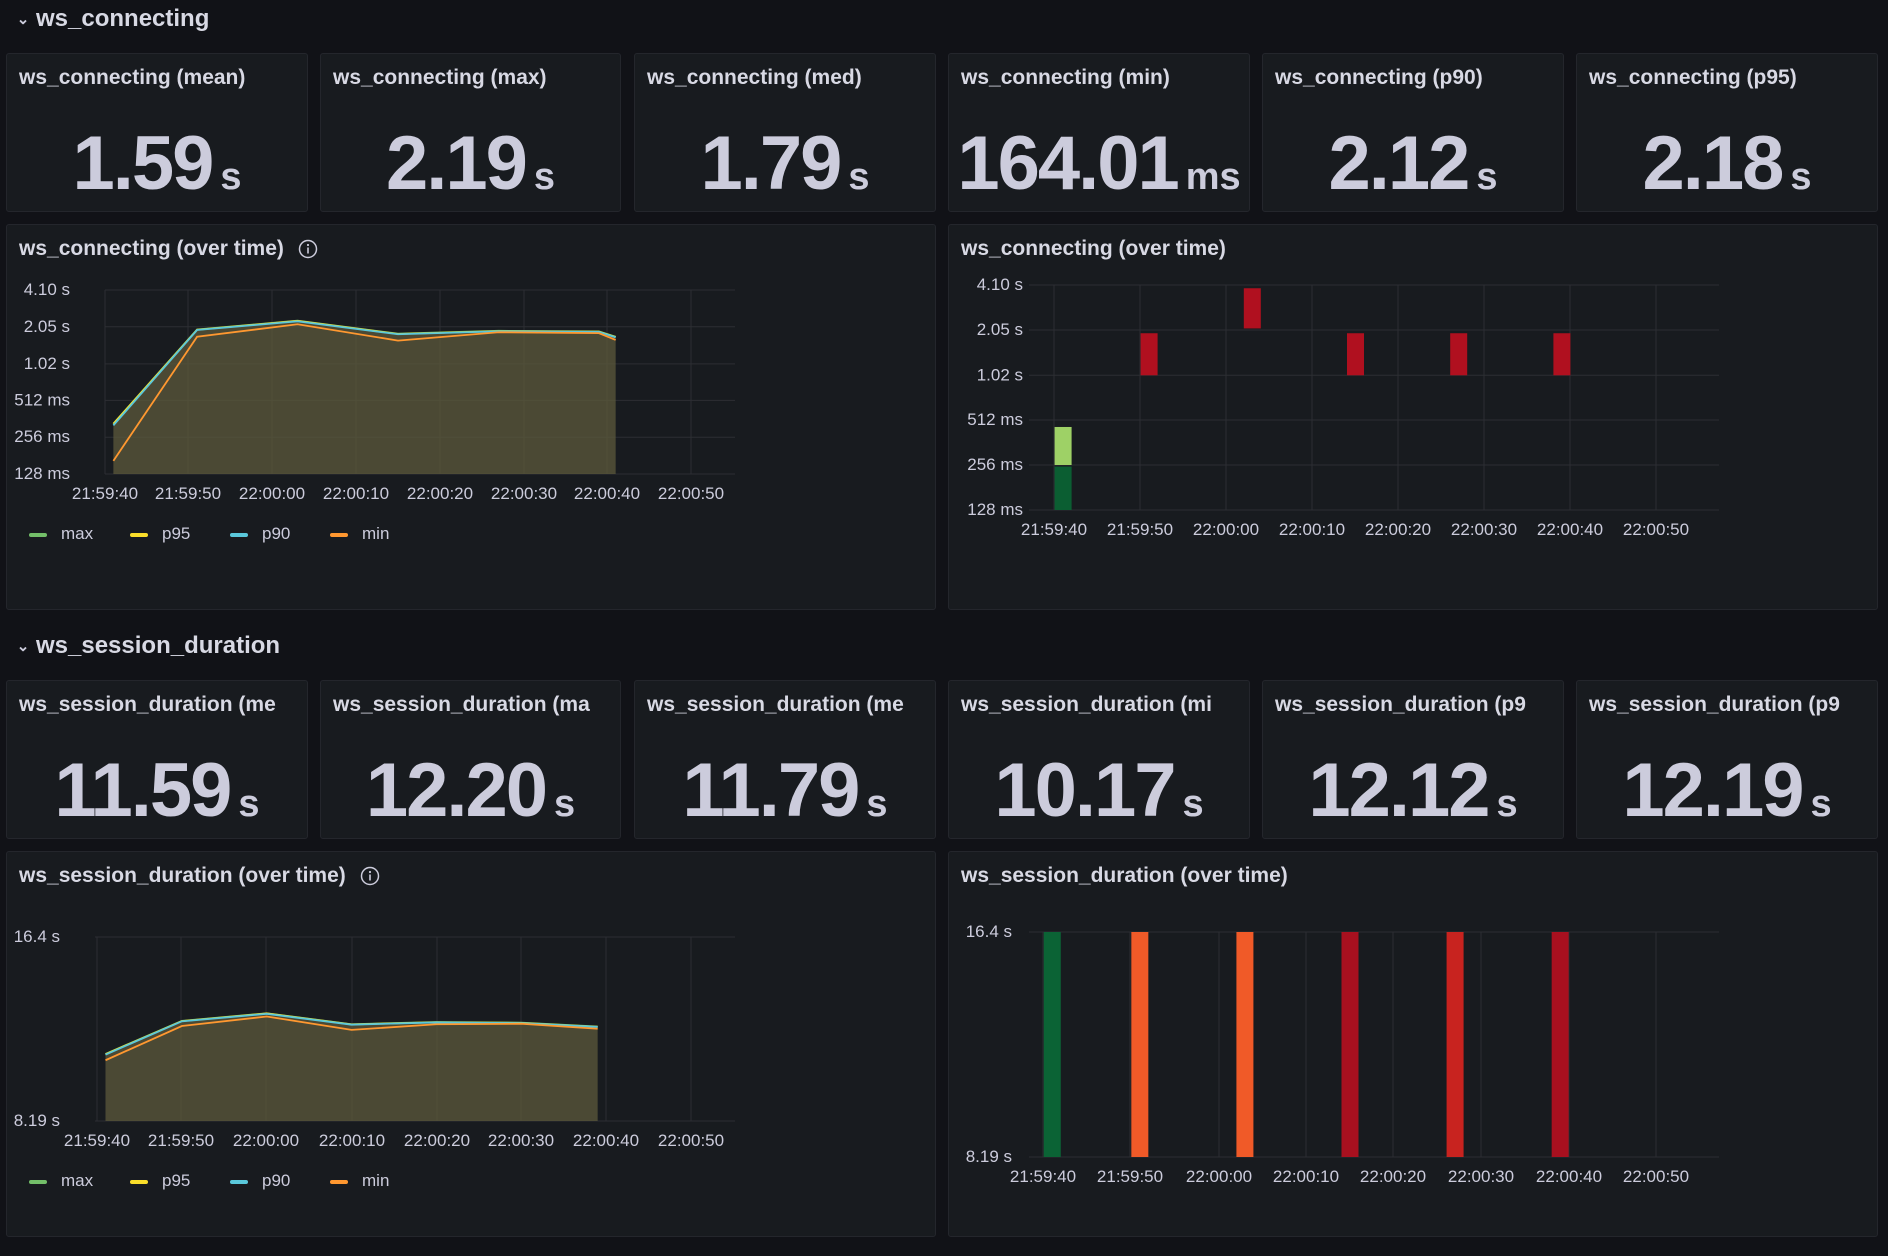 The width and height of the screenshot is (1888, 1256). Describe the element at coordinates (470, 132) in the screenshot. I see `stat-panel: ws_connecting (max) 2.19 s` at that location.